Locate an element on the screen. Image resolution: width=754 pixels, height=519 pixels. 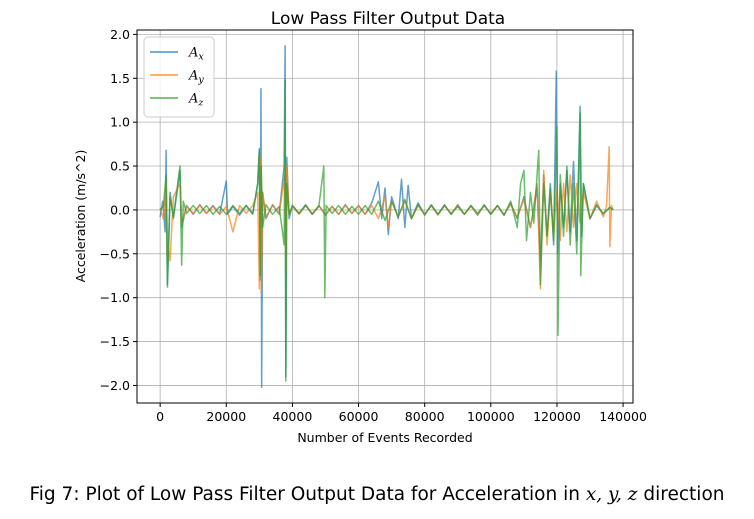
x-tick-label: 60000 is located at coordinates (359, 416).